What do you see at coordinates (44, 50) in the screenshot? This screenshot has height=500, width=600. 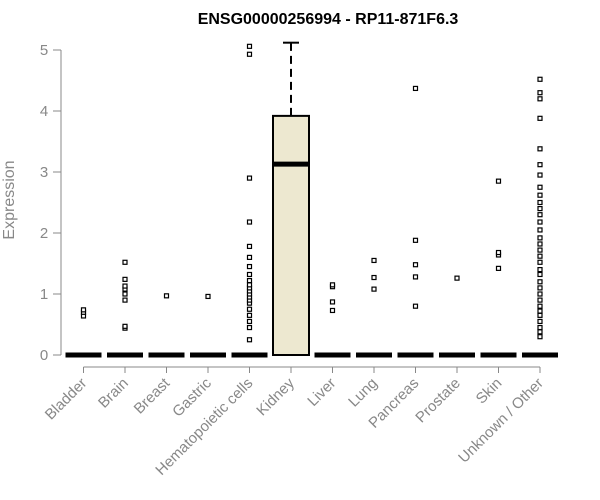 I see `y-tick-label: 5` at bounding box center [44, 50].